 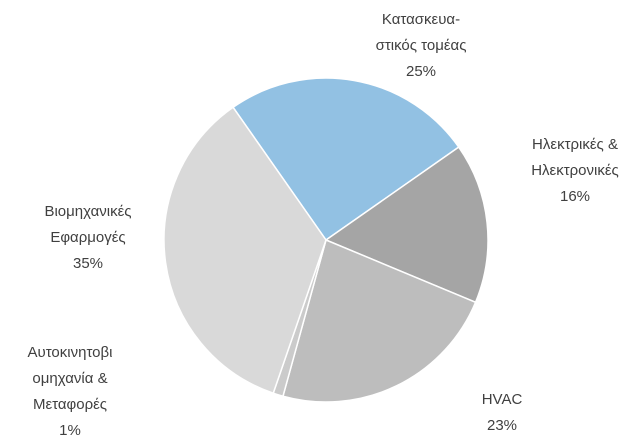 What do you see at coordinates (69, 378) in the screenshot?
I see `slice-label: ομηχανία &` at bounding box center [69, 378].